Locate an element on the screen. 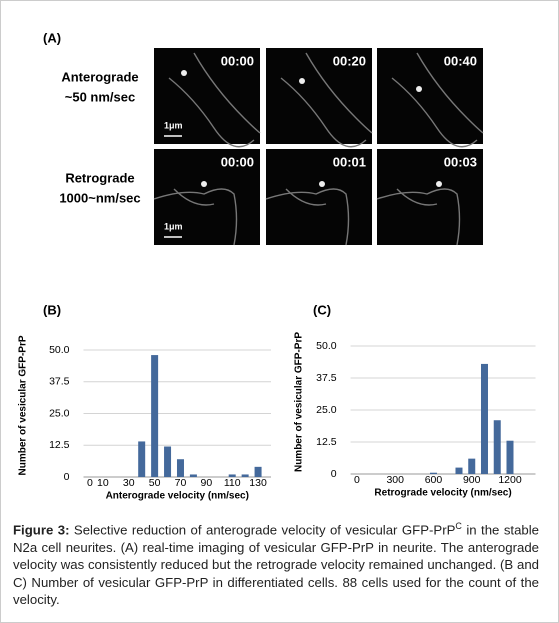 The image size is (559, 623). x-tick-label: 1200 is located at coordinates (510, 480).